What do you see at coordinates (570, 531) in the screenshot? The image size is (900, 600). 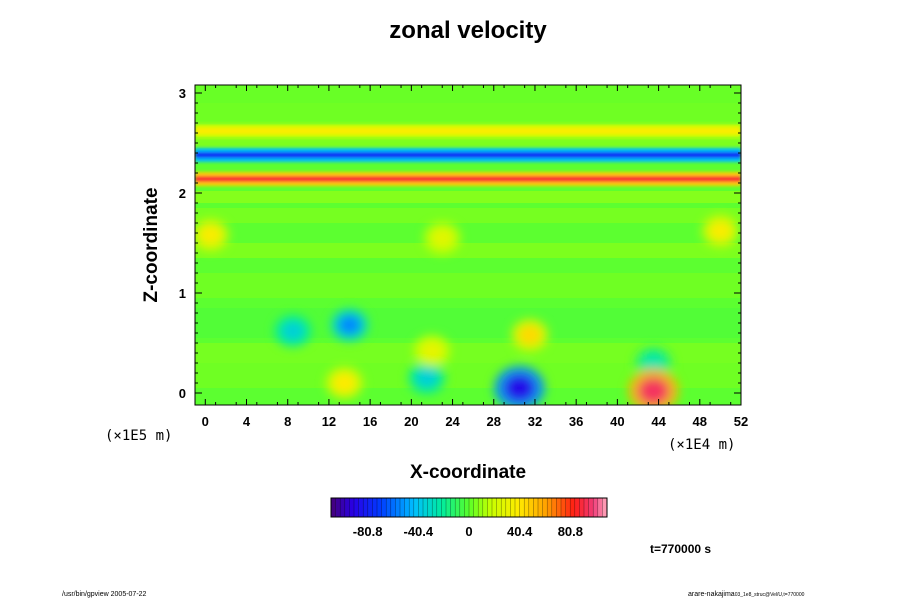 I see `colorbar-tick-label: 80.8` at bounding box center [570, 531].